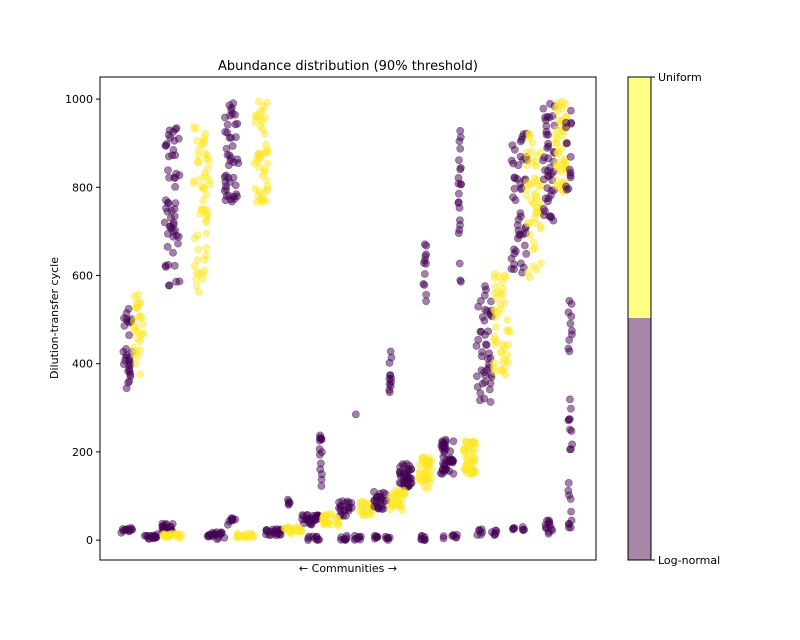  Describe the element at coordinates (82, 452) in the screenshot. I see `y-tick-label: 200` at that location.